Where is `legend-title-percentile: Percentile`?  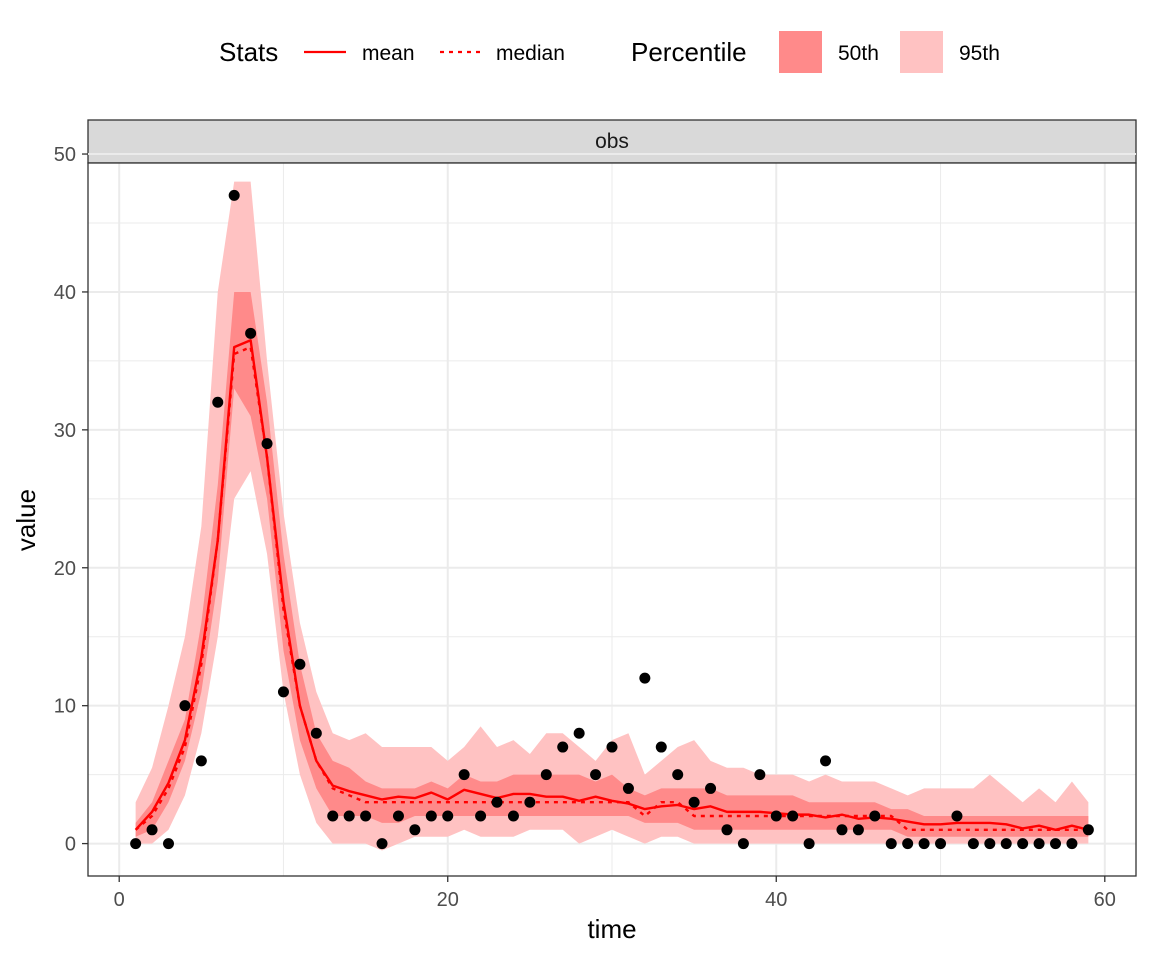
legend-title-percentile: Percentile is located at coordinates (689, 52).